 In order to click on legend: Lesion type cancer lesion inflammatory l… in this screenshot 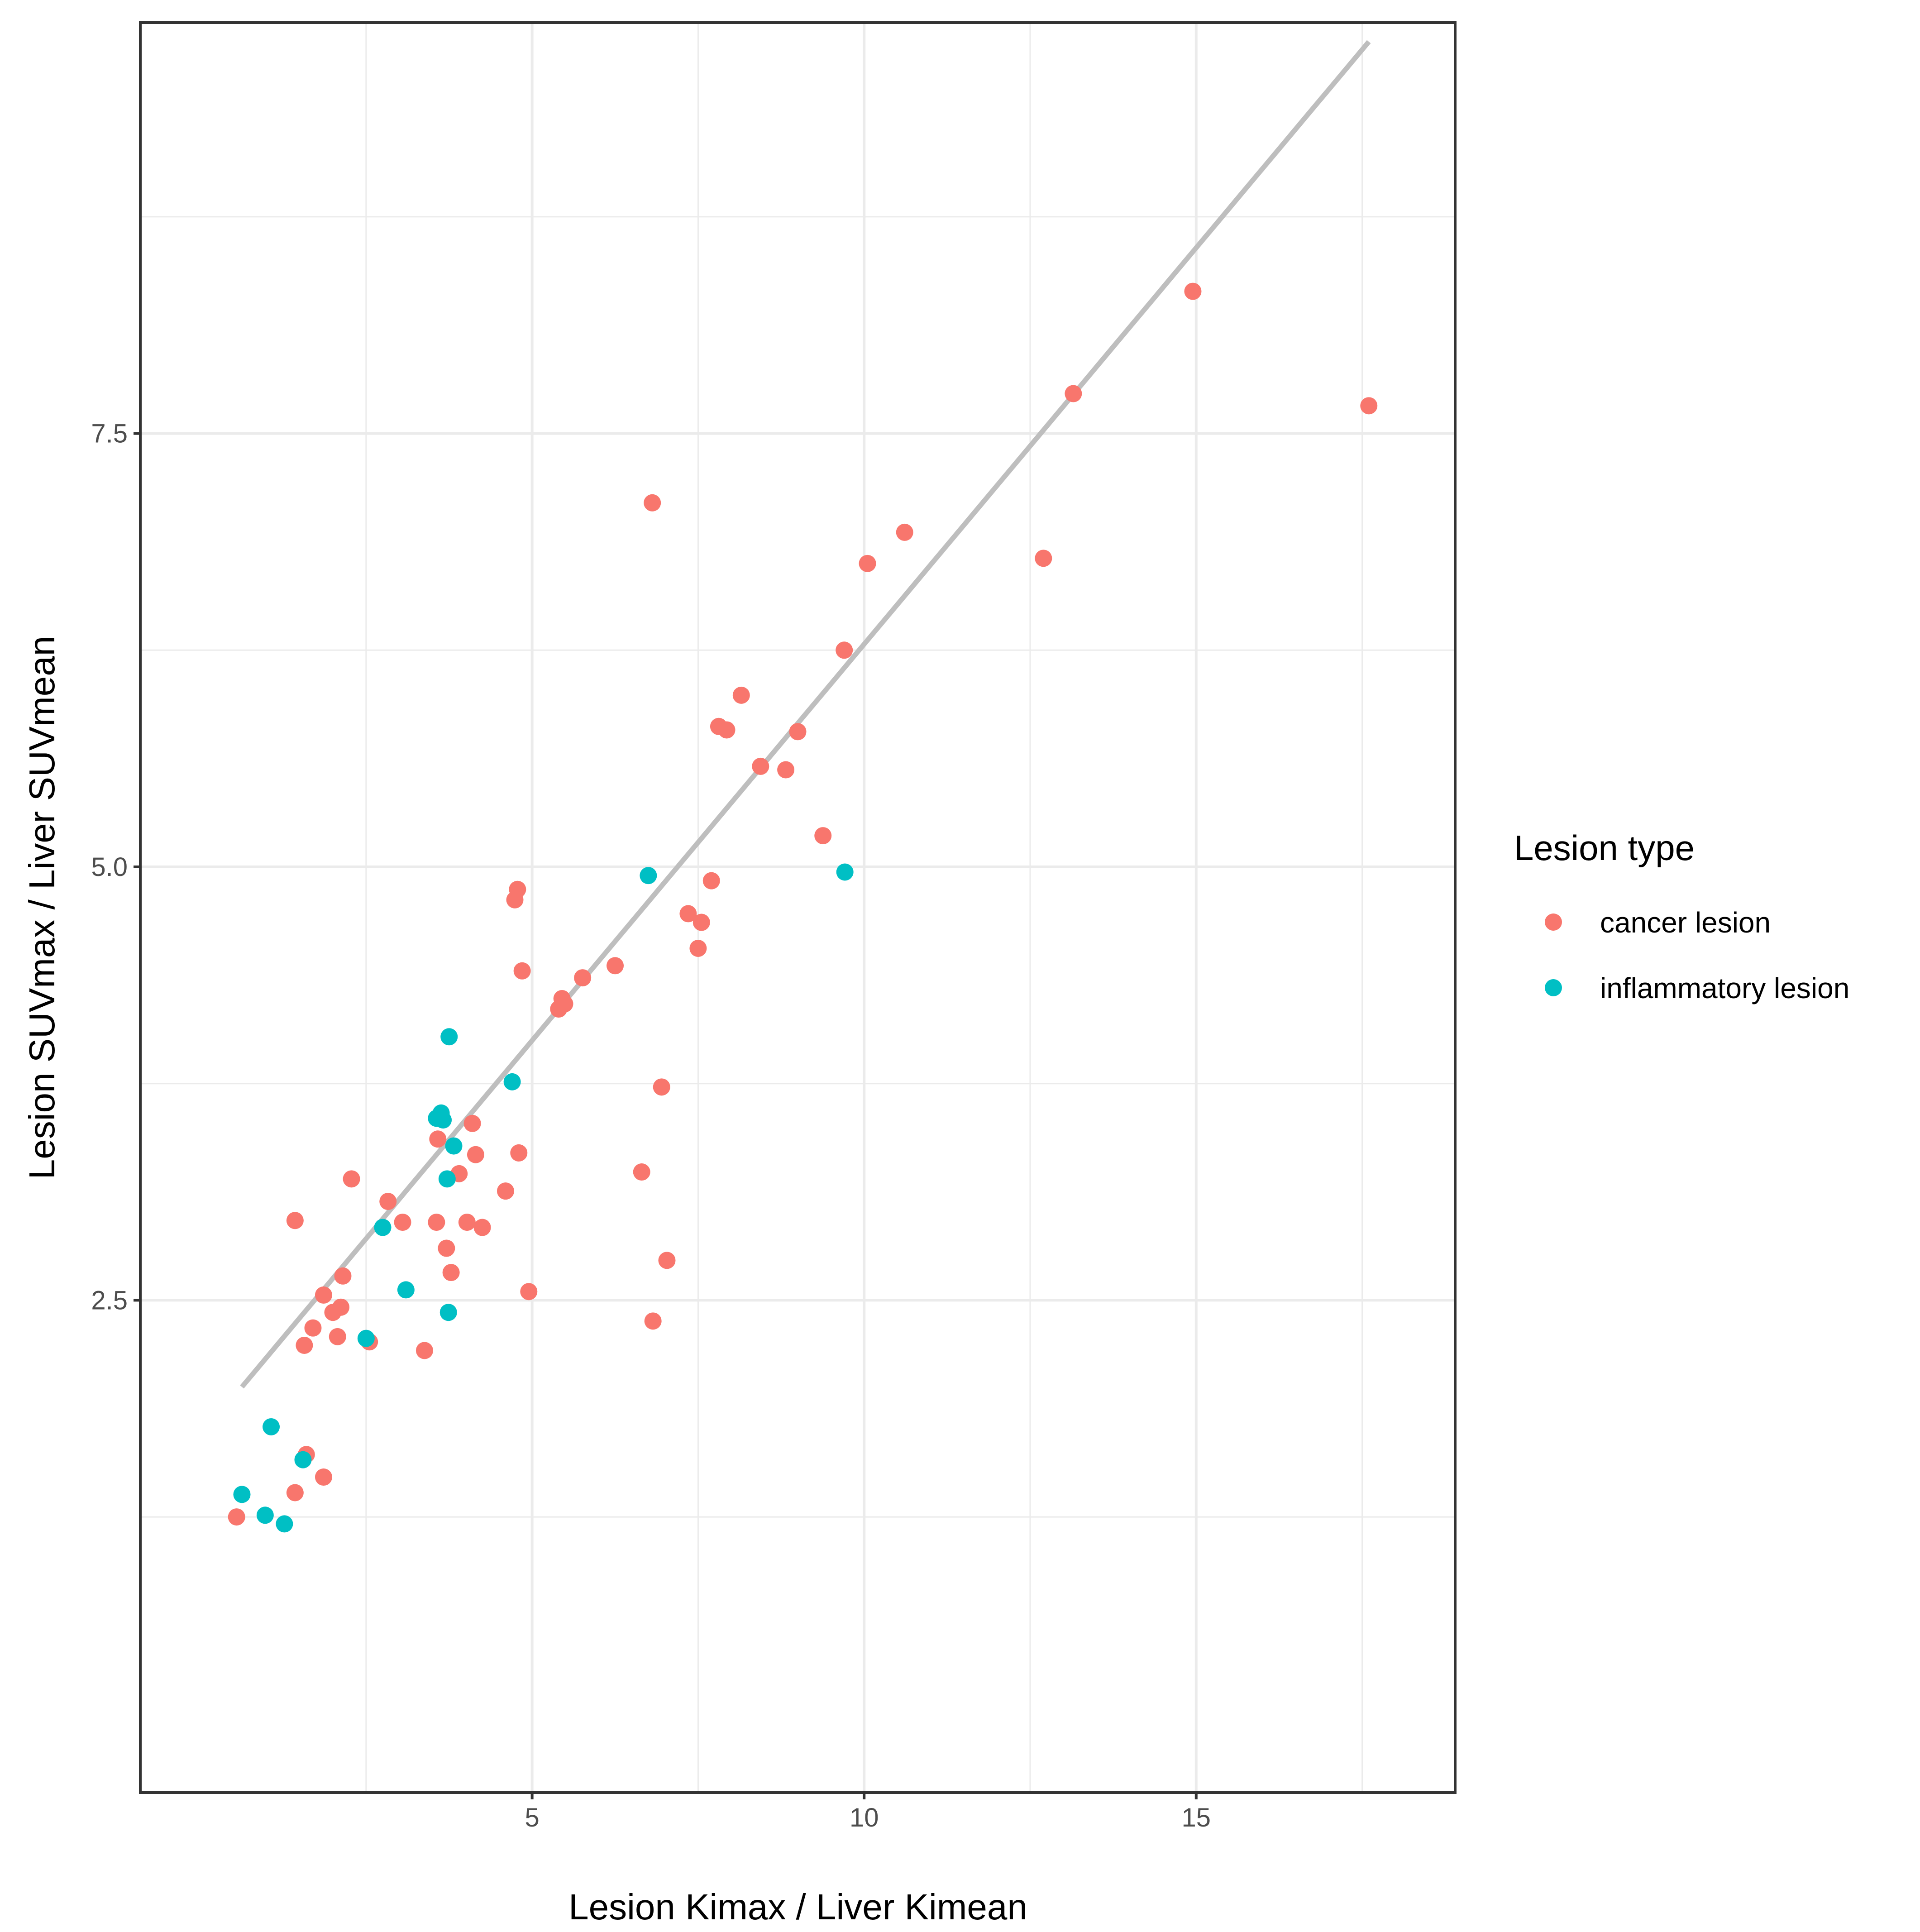, I will do `click(1681, 916)`.